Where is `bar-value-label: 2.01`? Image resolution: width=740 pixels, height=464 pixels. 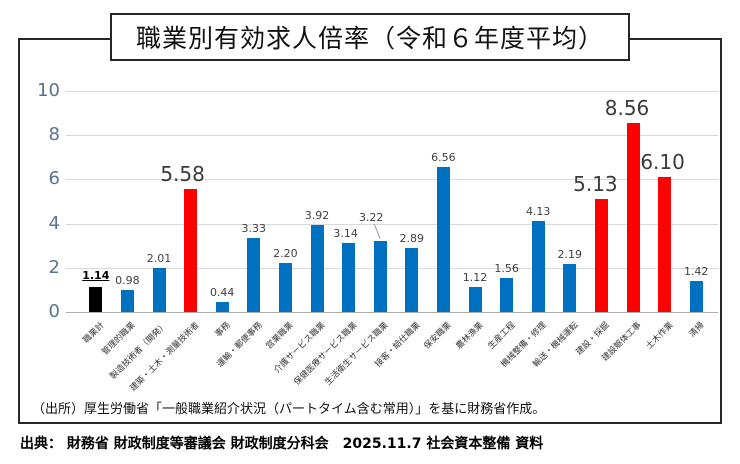
bar-value-label: 2.01 is located at coordinates (159, 258).